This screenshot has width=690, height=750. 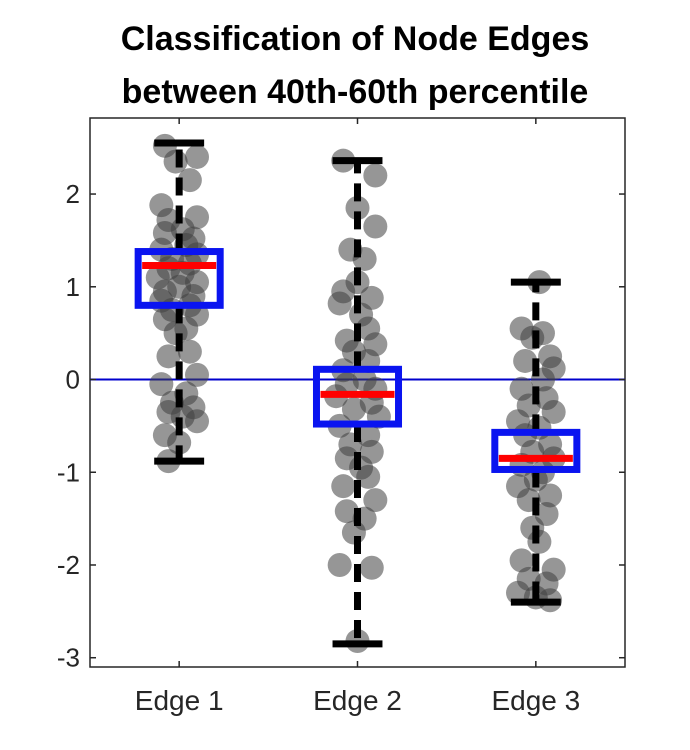 I want to click on chart-title-line-1: Classification of Node Edges, so click(x=355, y=39).